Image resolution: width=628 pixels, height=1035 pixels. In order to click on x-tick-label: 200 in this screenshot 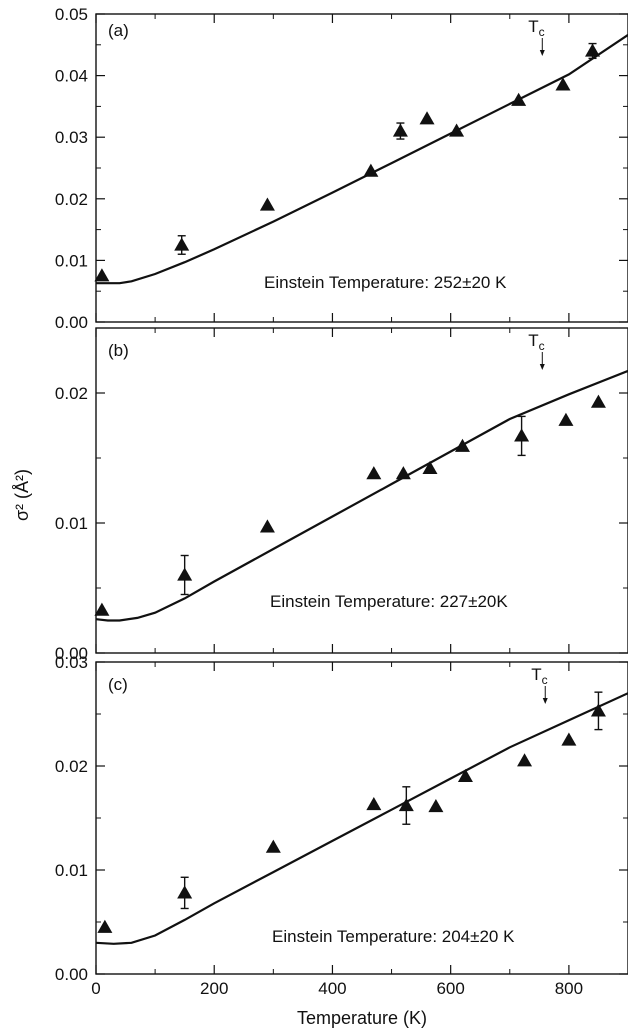, I will do `click(214, 988)`.